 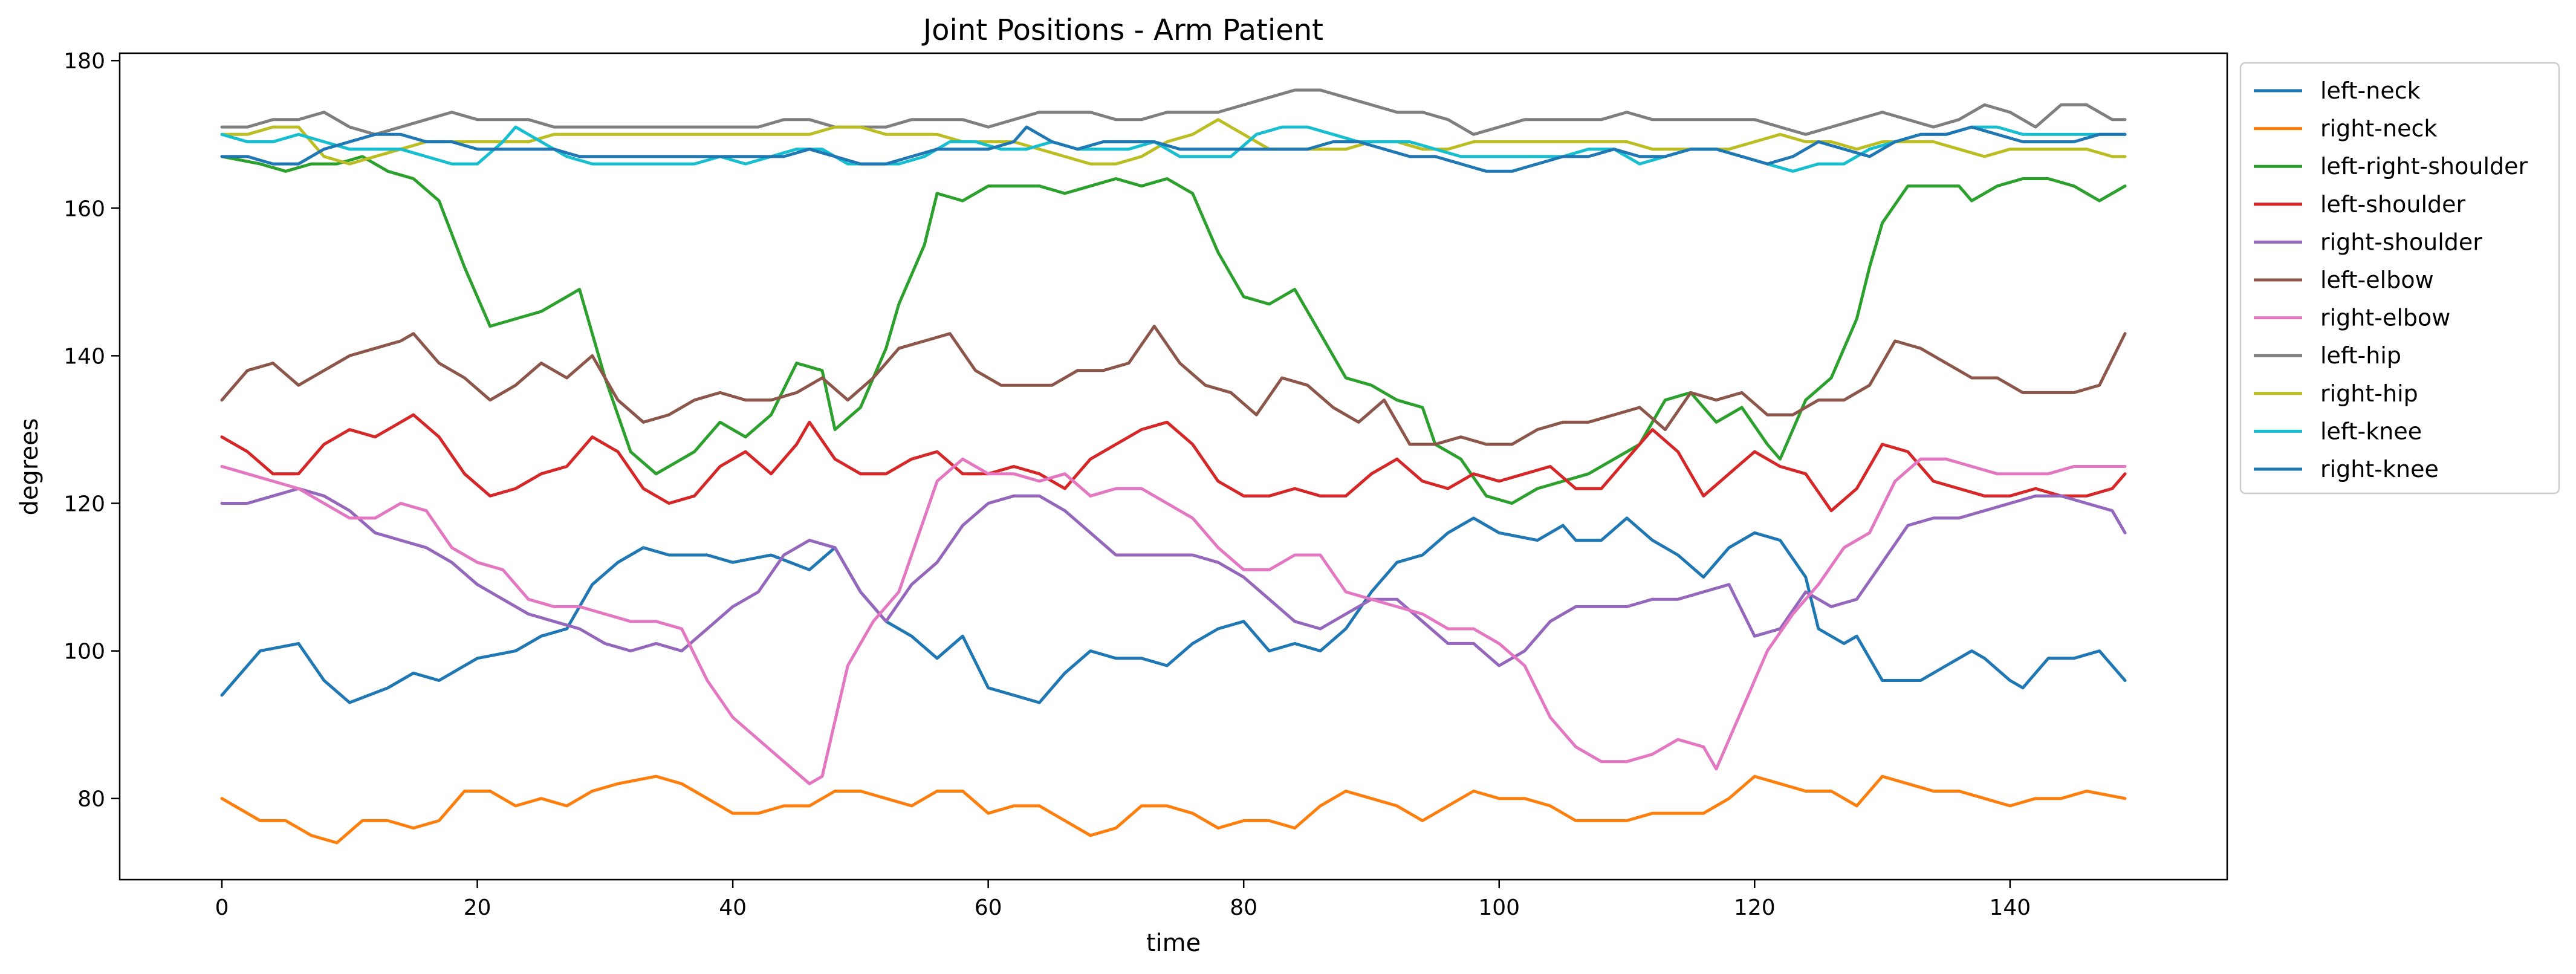 What do you see at coordinates (2393, 204) in the screenshot?
I see `legend-label: left-shoulder` at bounding box center [2393, 204].